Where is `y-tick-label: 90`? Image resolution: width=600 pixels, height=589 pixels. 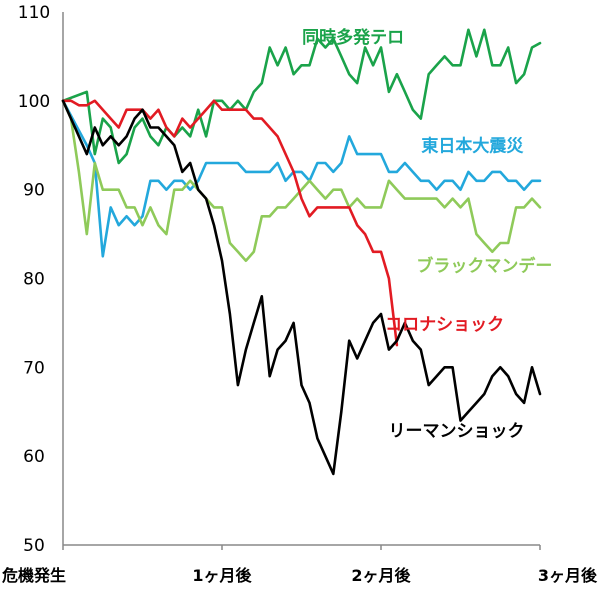
y-tick-label: 90 is located at coordinates (34, 191).